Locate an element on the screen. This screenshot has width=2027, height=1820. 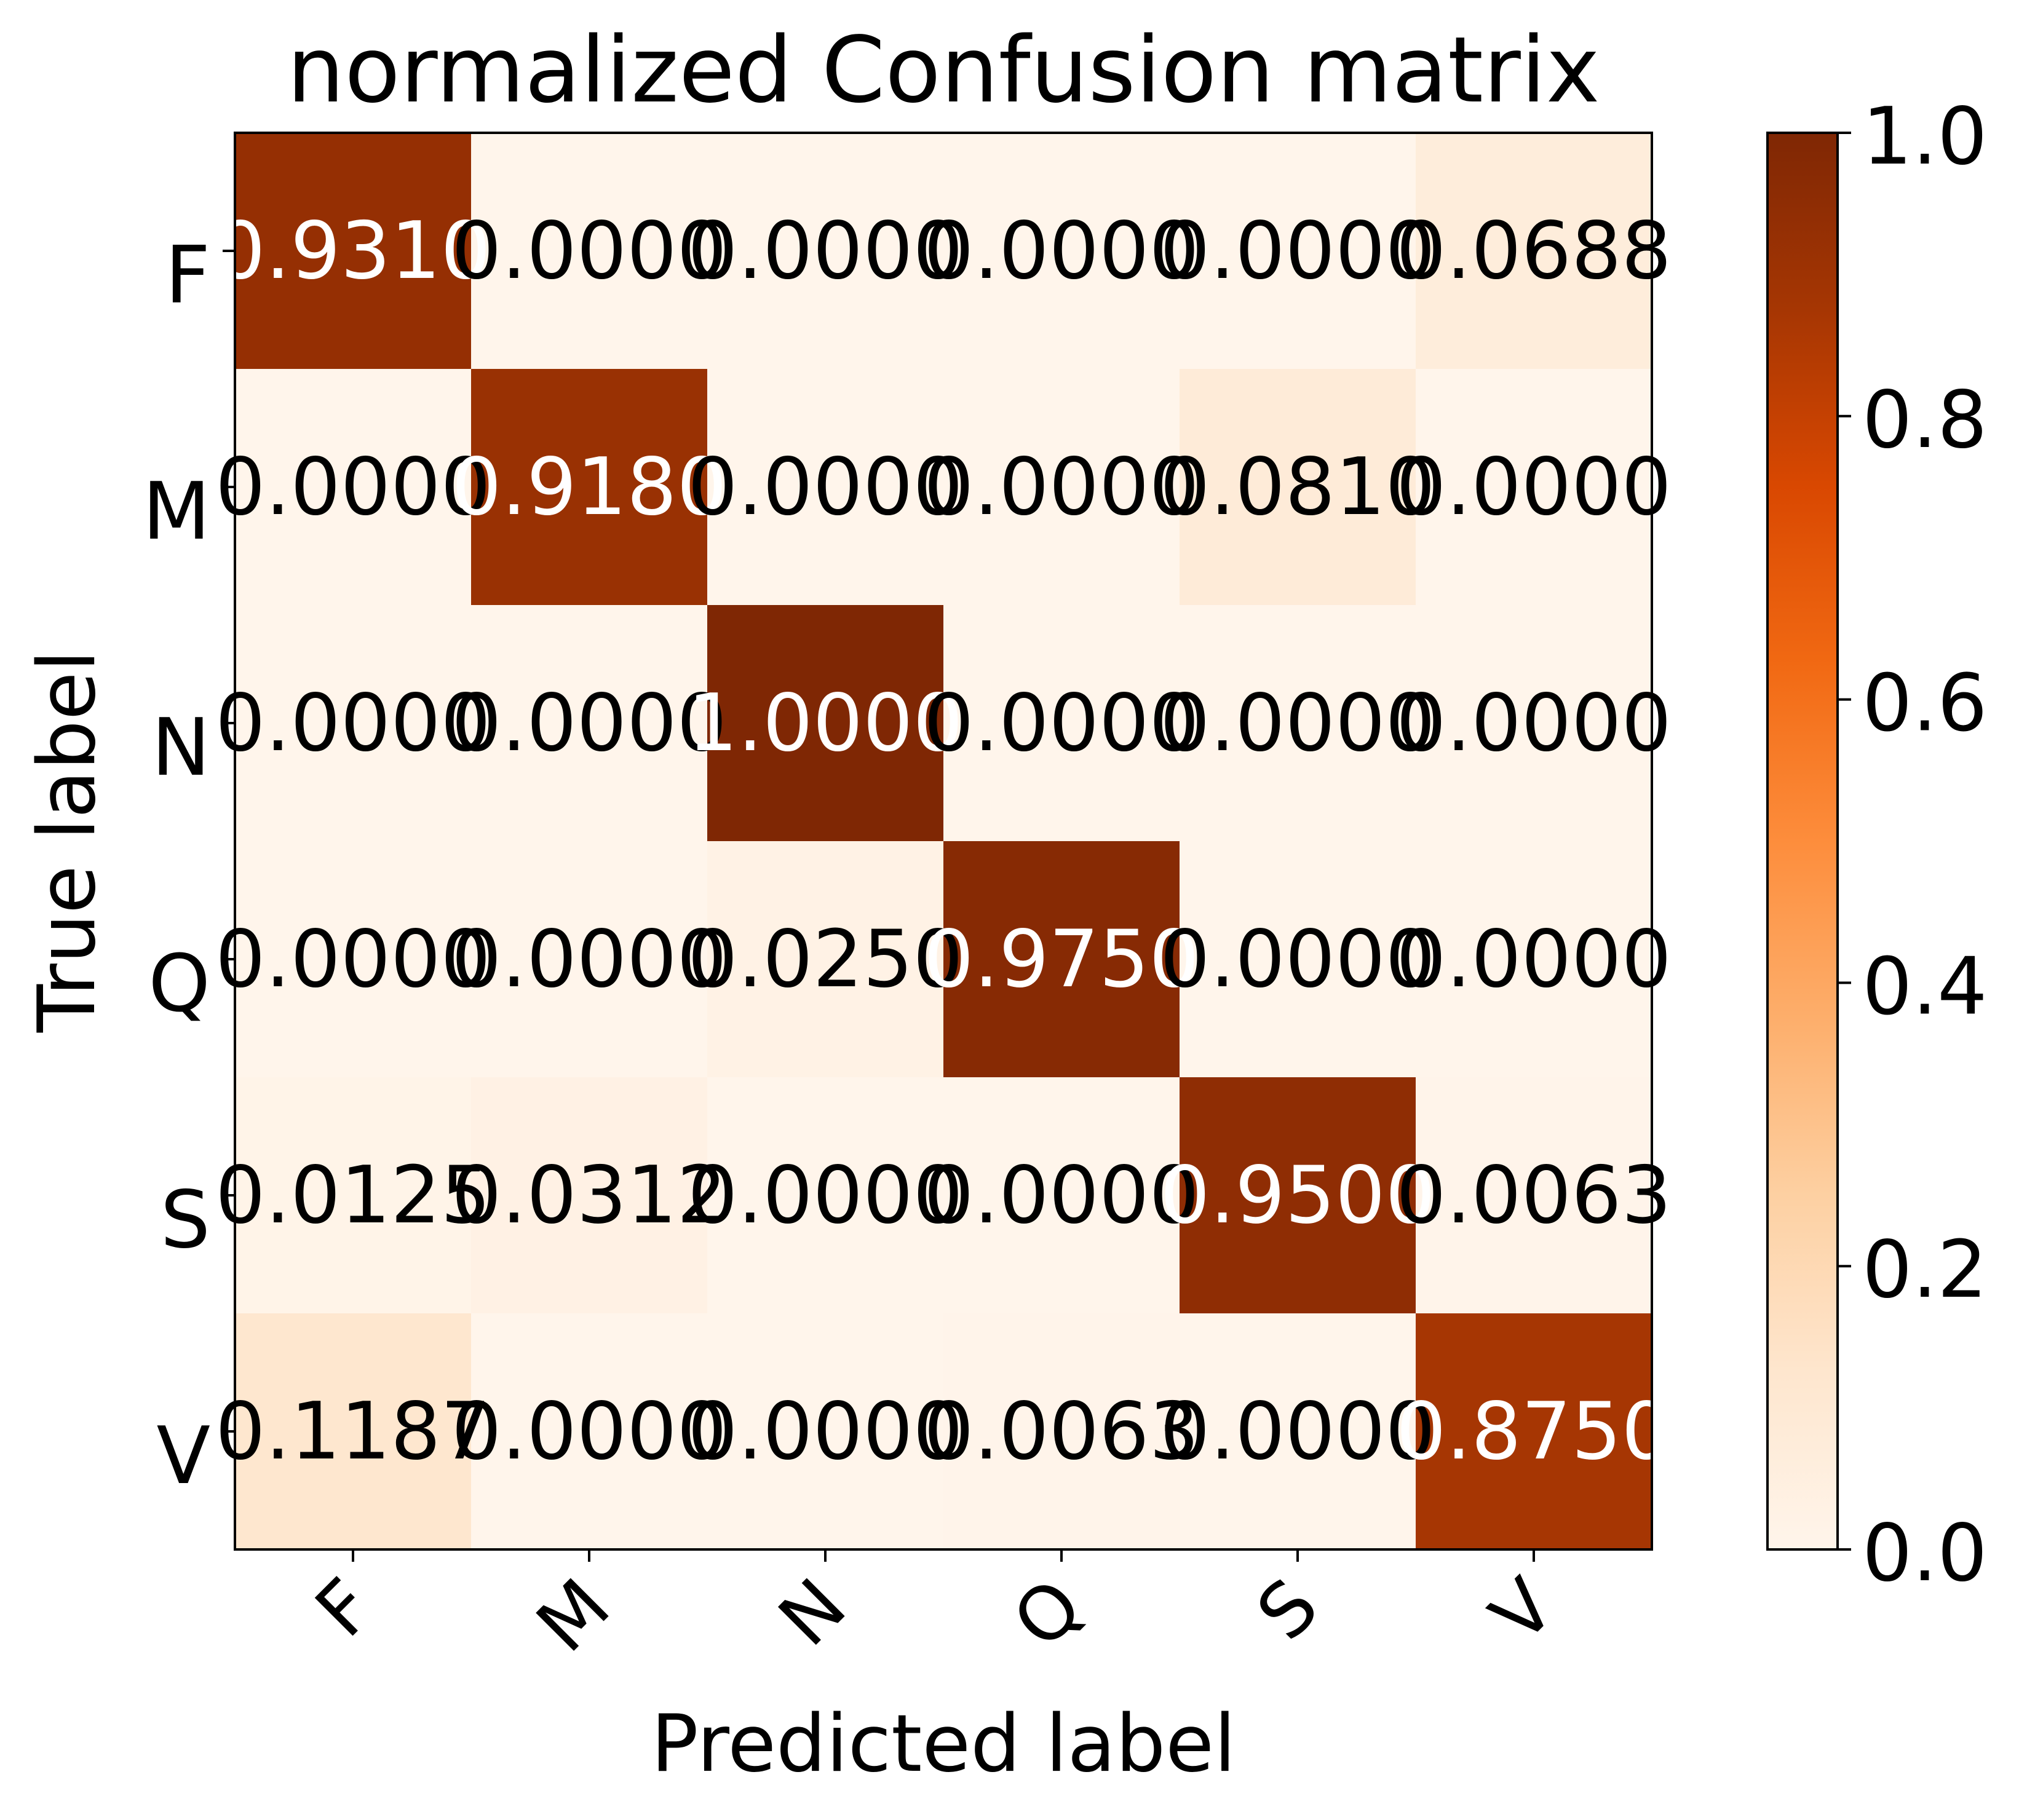
heatmap-cell-M-N is located at coordinates (825, 488).